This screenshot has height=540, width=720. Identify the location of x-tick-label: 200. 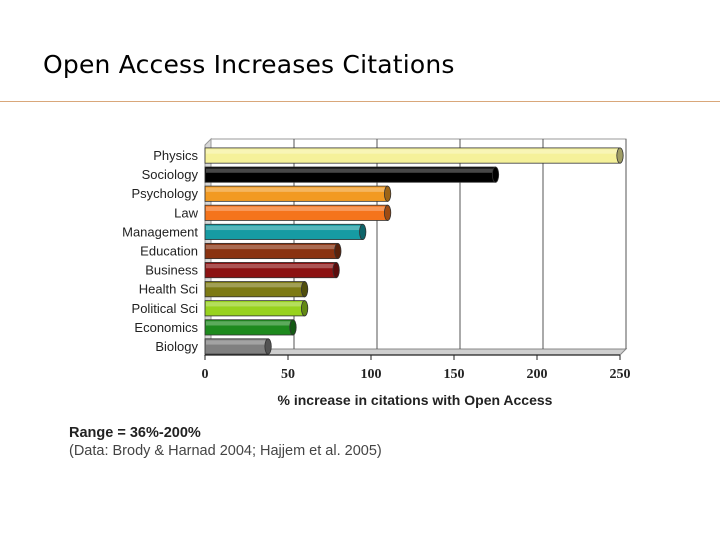
(537, 374).